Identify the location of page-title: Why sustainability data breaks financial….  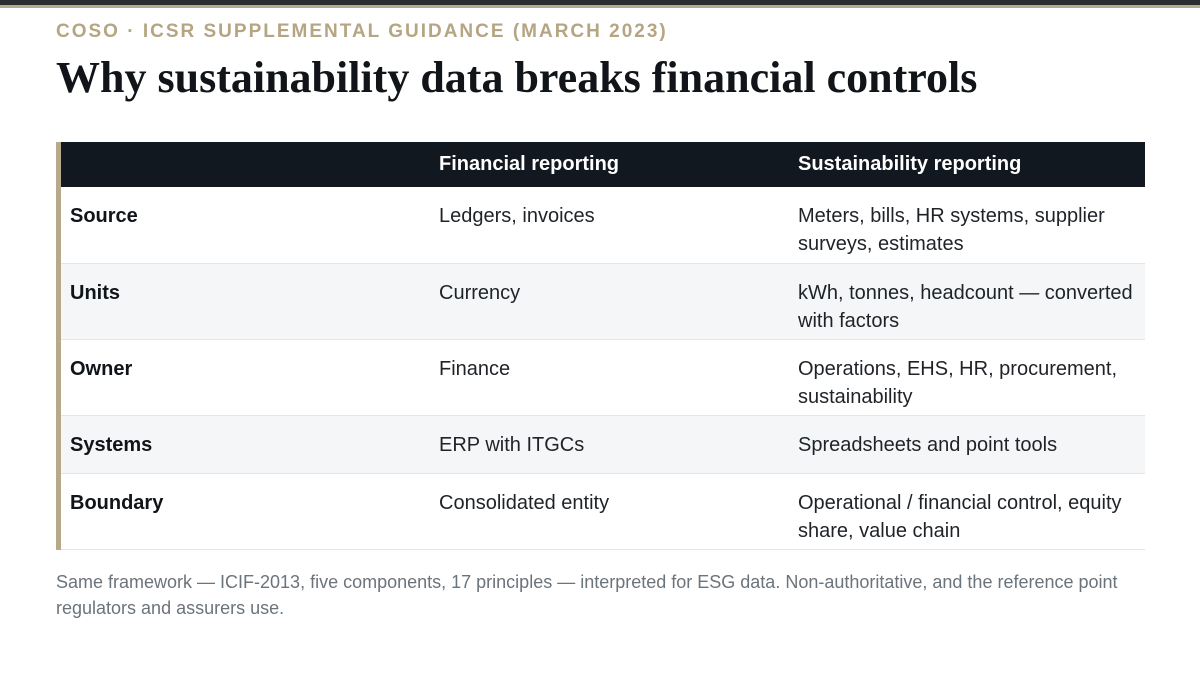
(517, 77).